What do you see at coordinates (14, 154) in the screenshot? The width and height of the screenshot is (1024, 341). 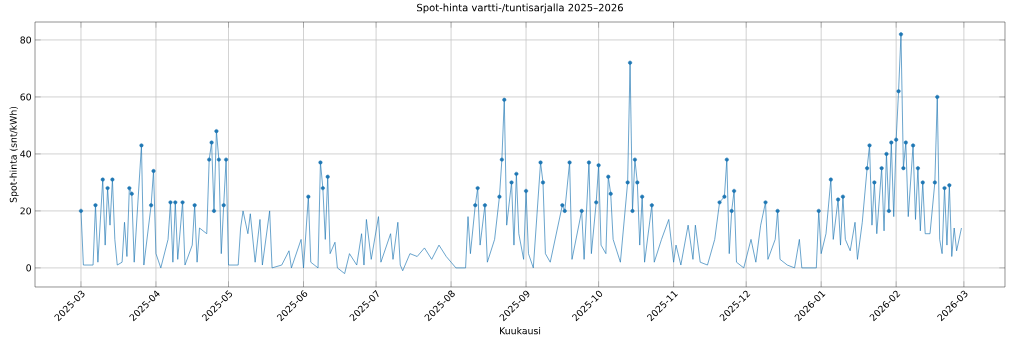 I see `y-axis-title: Spot-hinta (snt/kWh)` at bounding box center [14, 154].